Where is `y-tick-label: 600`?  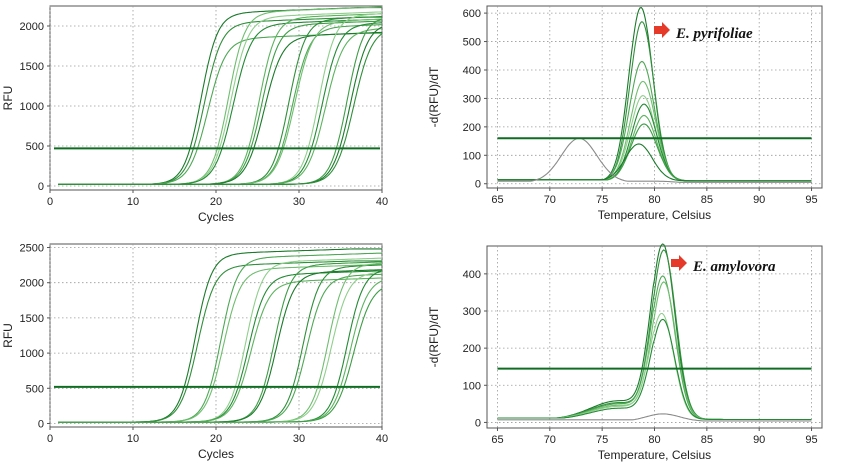 y-tick-label: 600 is located at coordinates (472, 14).